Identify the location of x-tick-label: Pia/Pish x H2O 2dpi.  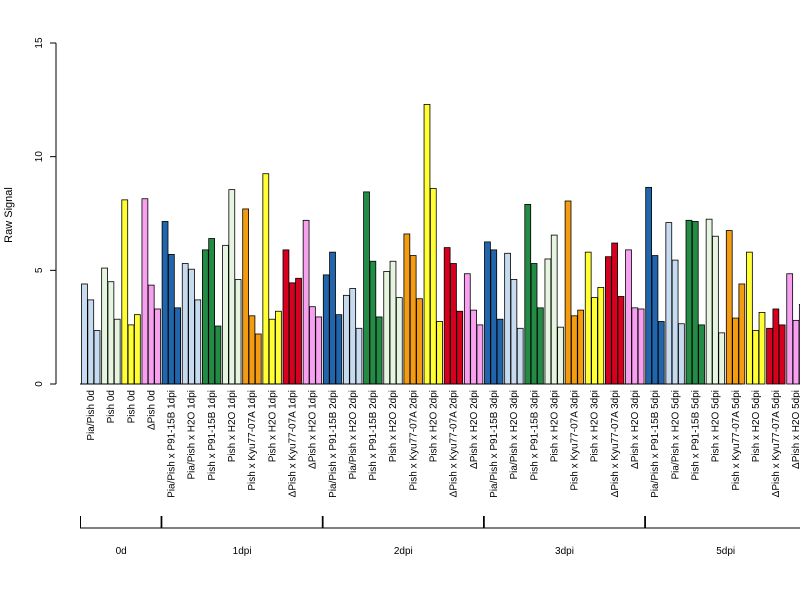
(353, 435).